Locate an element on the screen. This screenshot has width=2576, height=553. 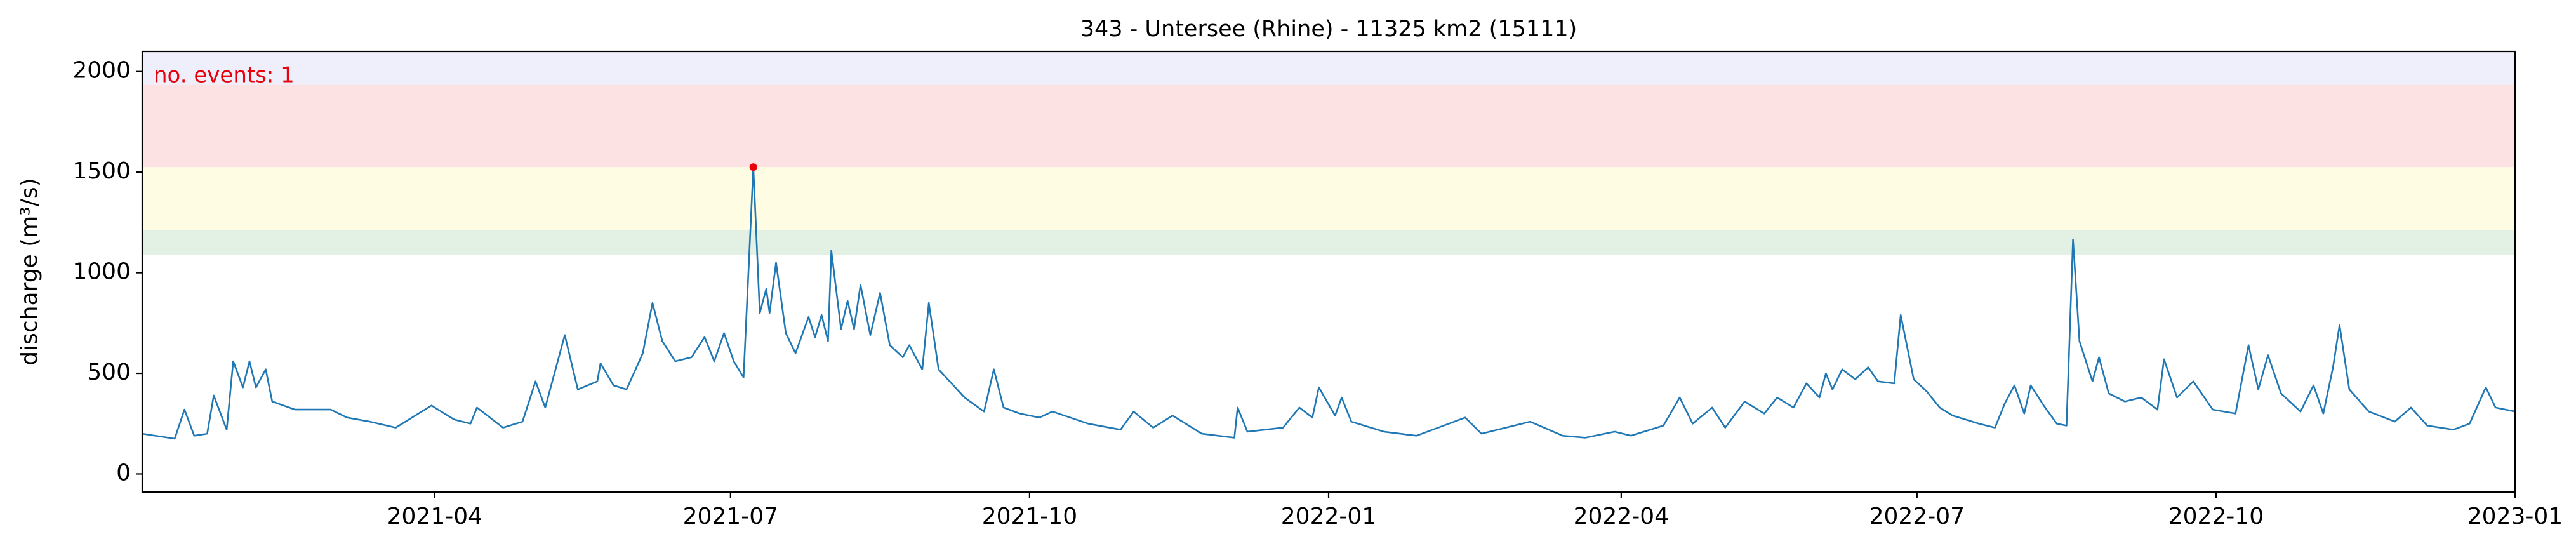
x-tick-label: 2021-04 is located at coordinates (434, 516).